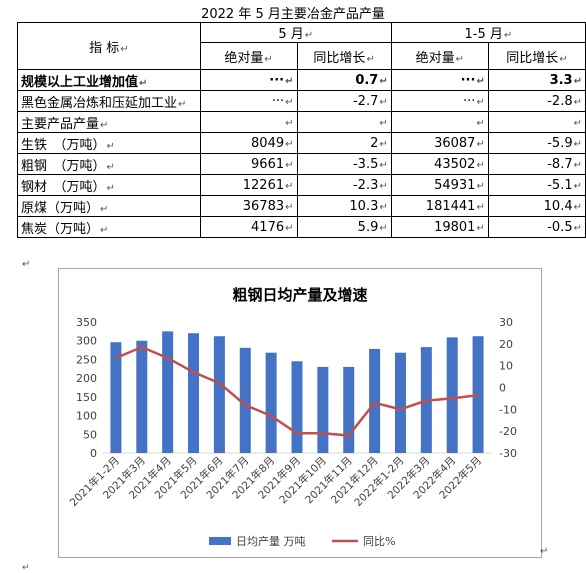  I want to click on table-row: 原煤（万吨）↵ 36783↵ 10.3↵ 181441↵ 10.4↵, so click(301, 206).